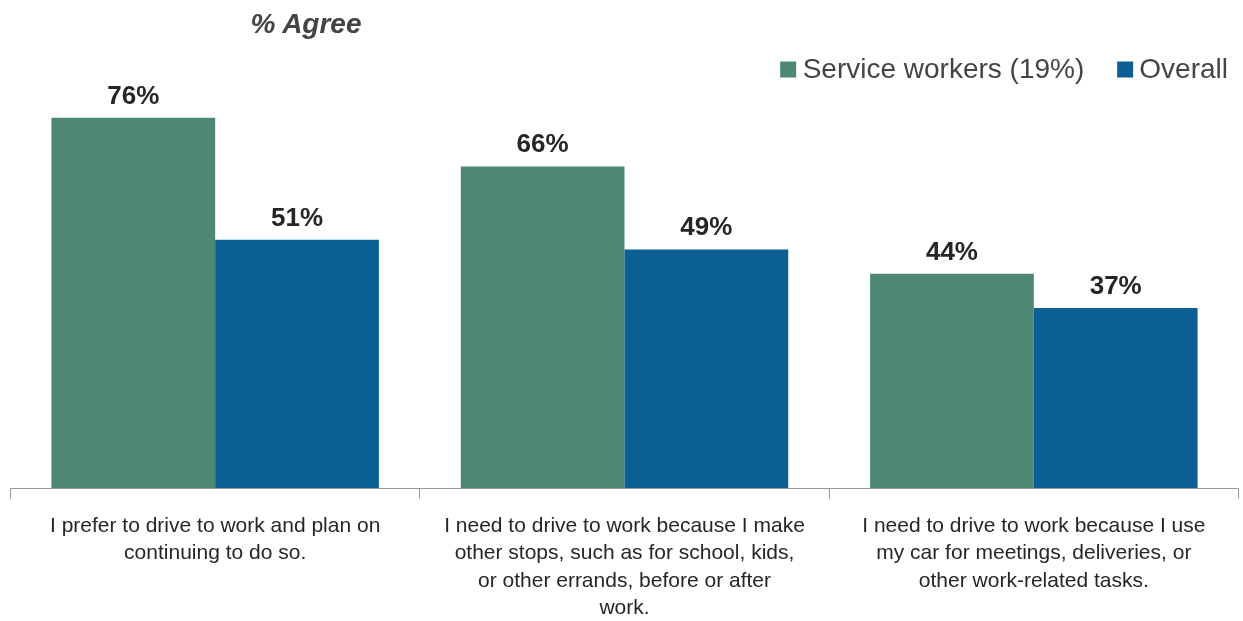  Describe the element at coordinates (1183, 69) in the screenshot. I see `legend-label: Overall` at that location.